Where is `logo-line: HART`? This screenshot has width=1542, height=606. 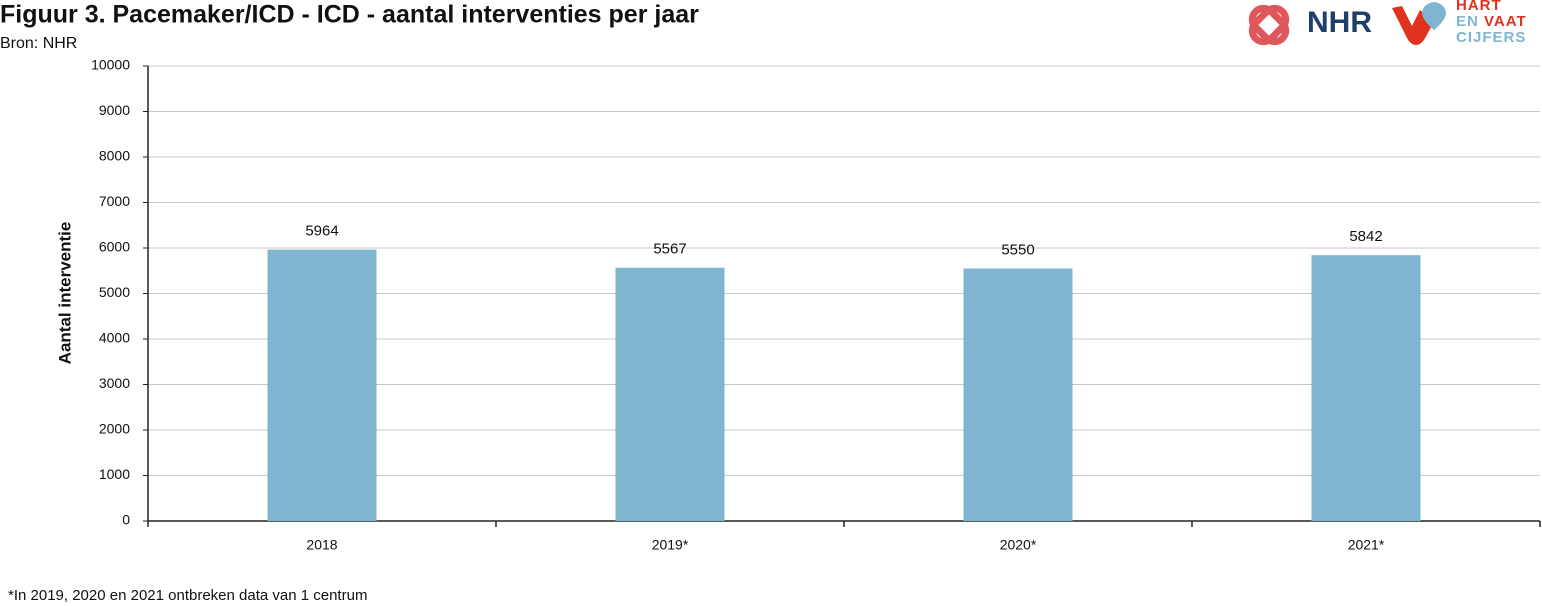 logo-line: HART is located at coordinates (1479, 7).